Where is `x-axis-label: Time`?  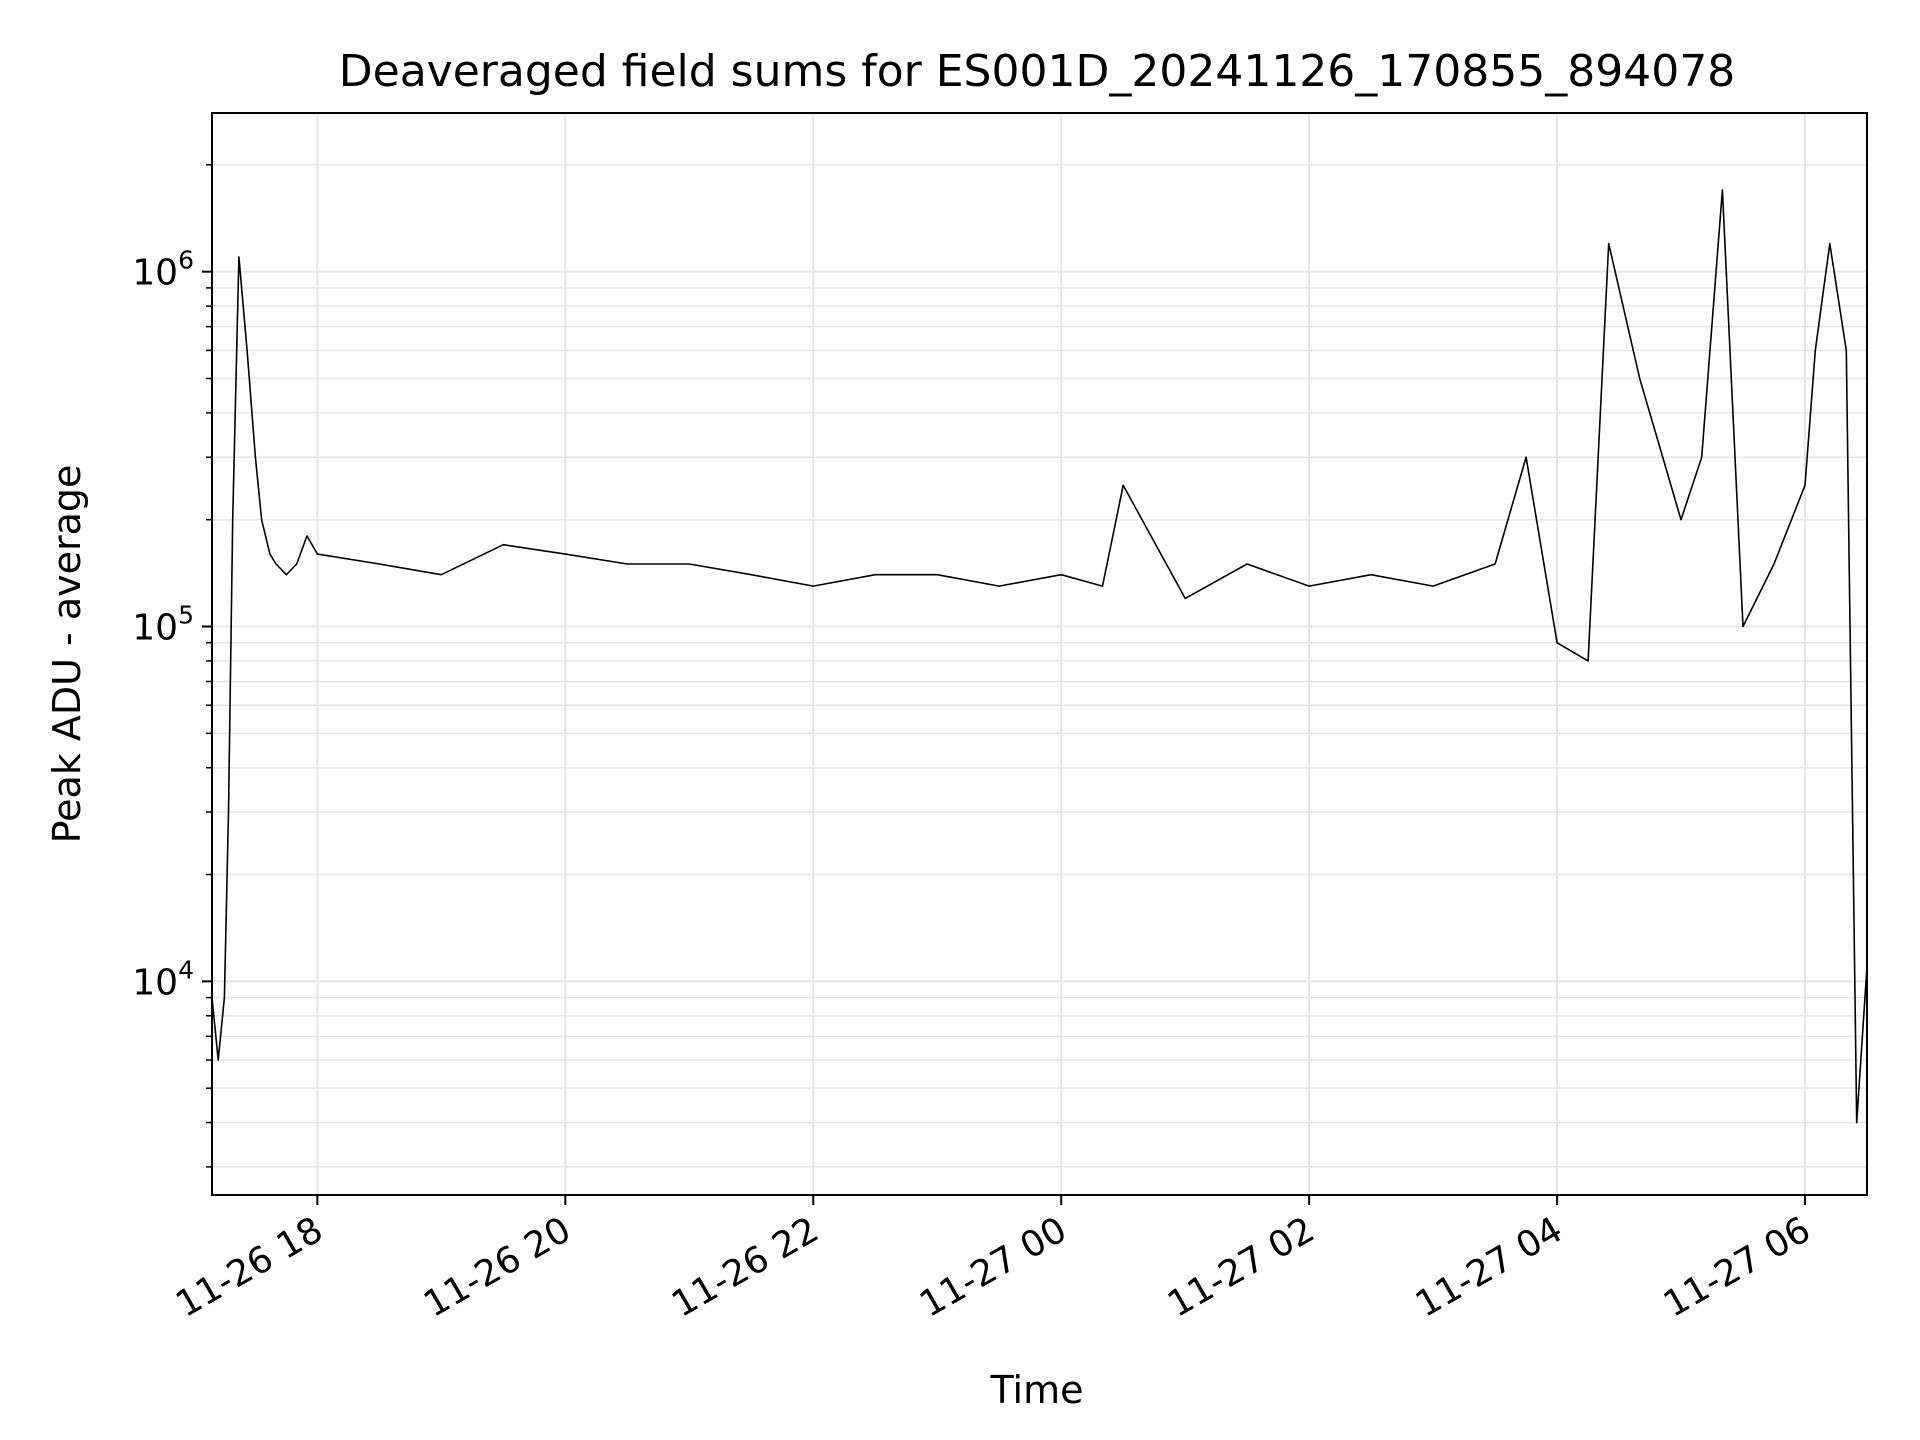 x-axis-label: Time is located at coordinates (1037, 1390).